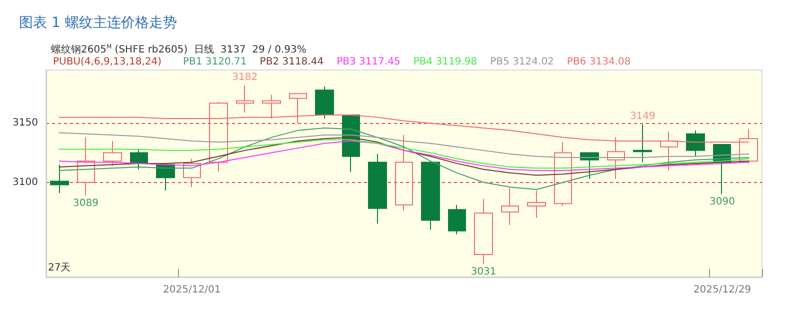 The image size is (785, 327). Describe the element at coordinates (722, 290) in the screenshot. I see `x-tick-label: 2025/12/29` at that location.